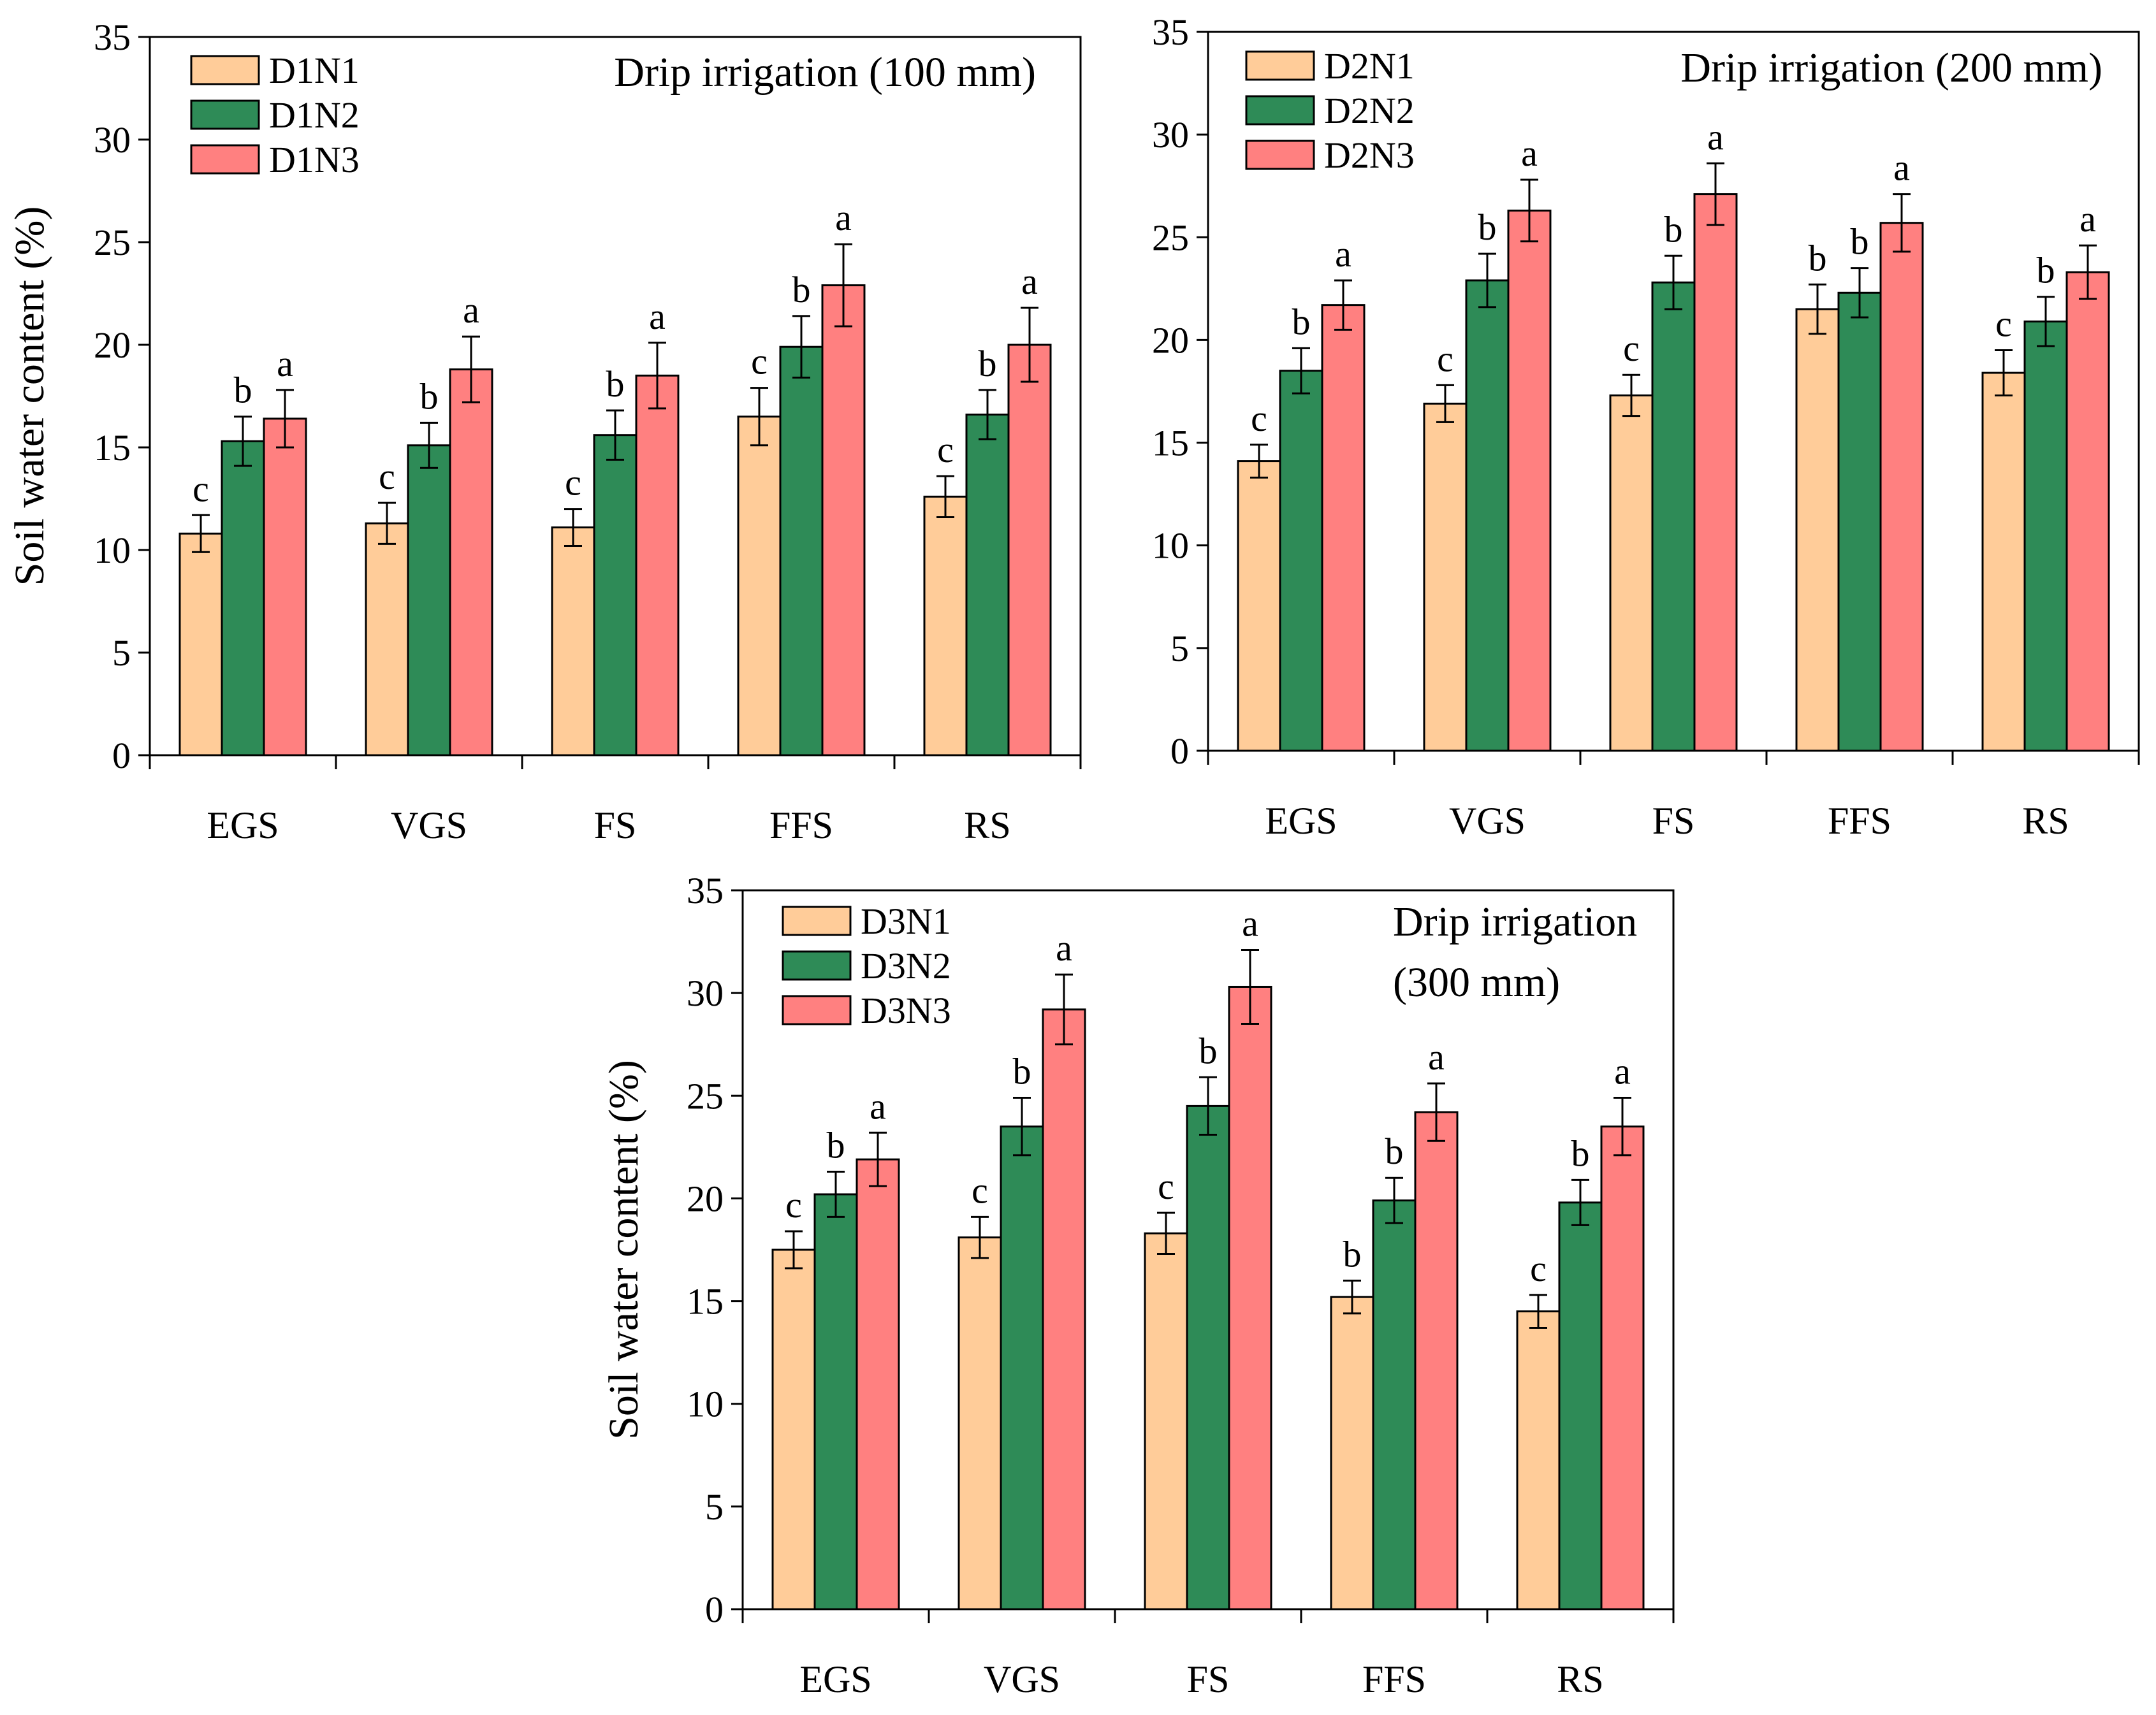 The height and width of the screenshot is (1715, 2156). Describe the element at coordinates (906, 966) in the screenshot. I see `legend-label-d3n2: D3N2` at that location.